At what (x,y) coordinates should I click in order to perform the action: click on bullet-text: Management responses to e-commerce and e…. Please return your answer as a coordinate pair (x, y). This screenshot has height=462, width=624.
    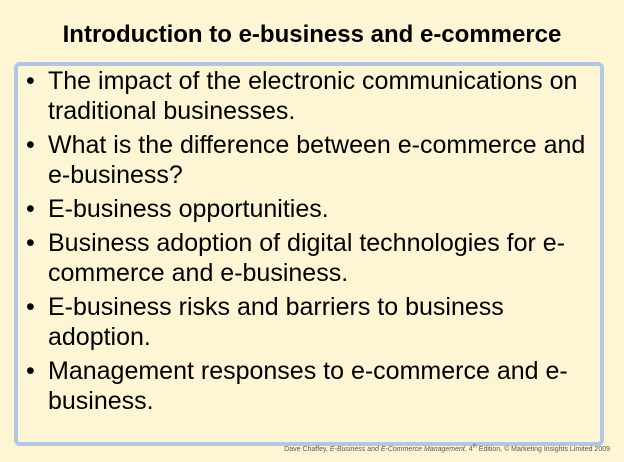
    Looking at the image, I should click on (308, 386).